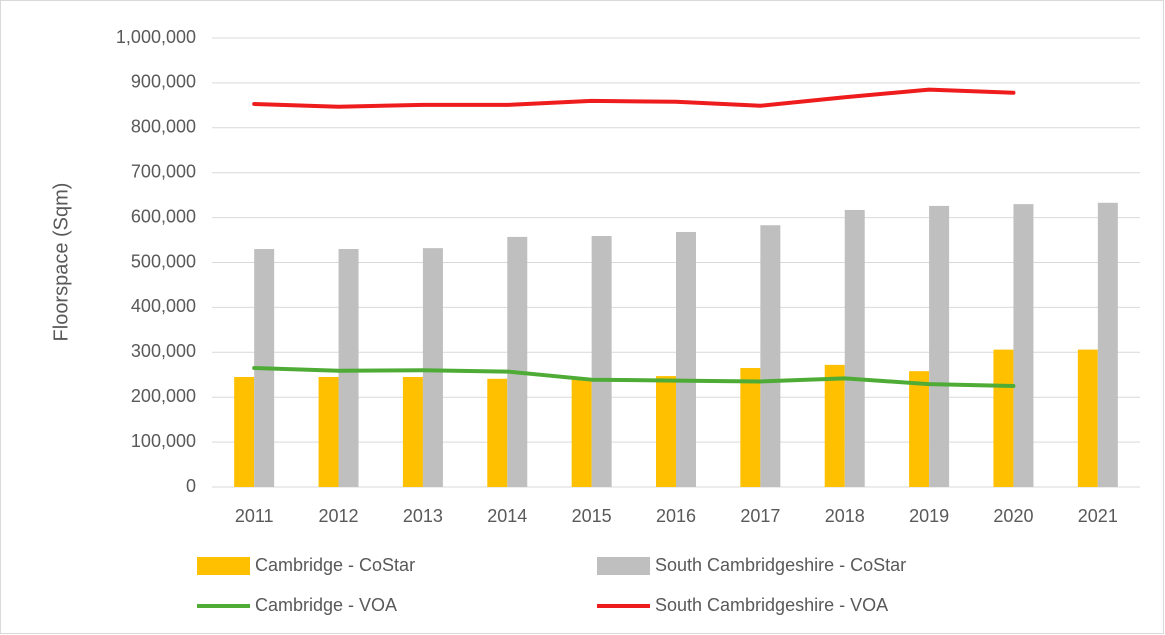  What do you see at coordinates (163, 441) in the screenshot?
I see `y-tick-label: 100,000` at bounding box center [163, 441].